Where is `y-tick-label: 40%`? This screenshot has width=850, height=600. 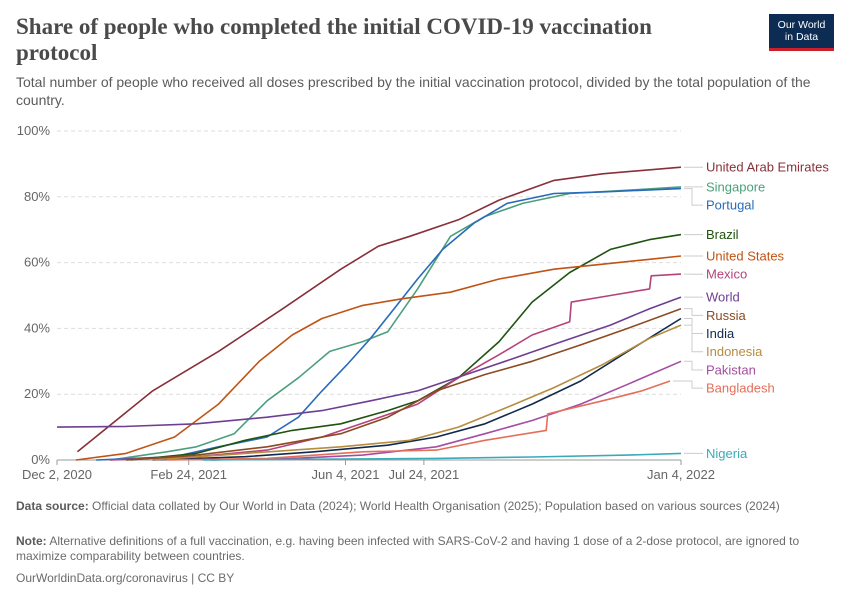 y-tick-label: 40% is located at coordinates (37, 327).